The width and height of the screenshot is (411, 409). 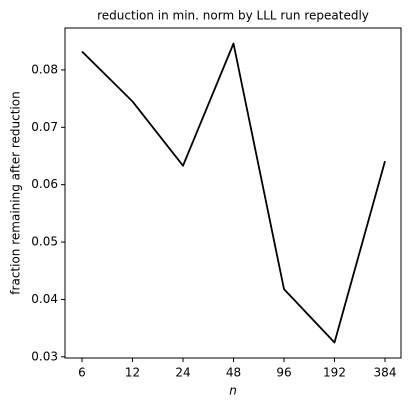 What do you see at coordinates (44, 242) in the screenshot?
I see `y-tick-label: 0.05` at bounding box center [44, 242].